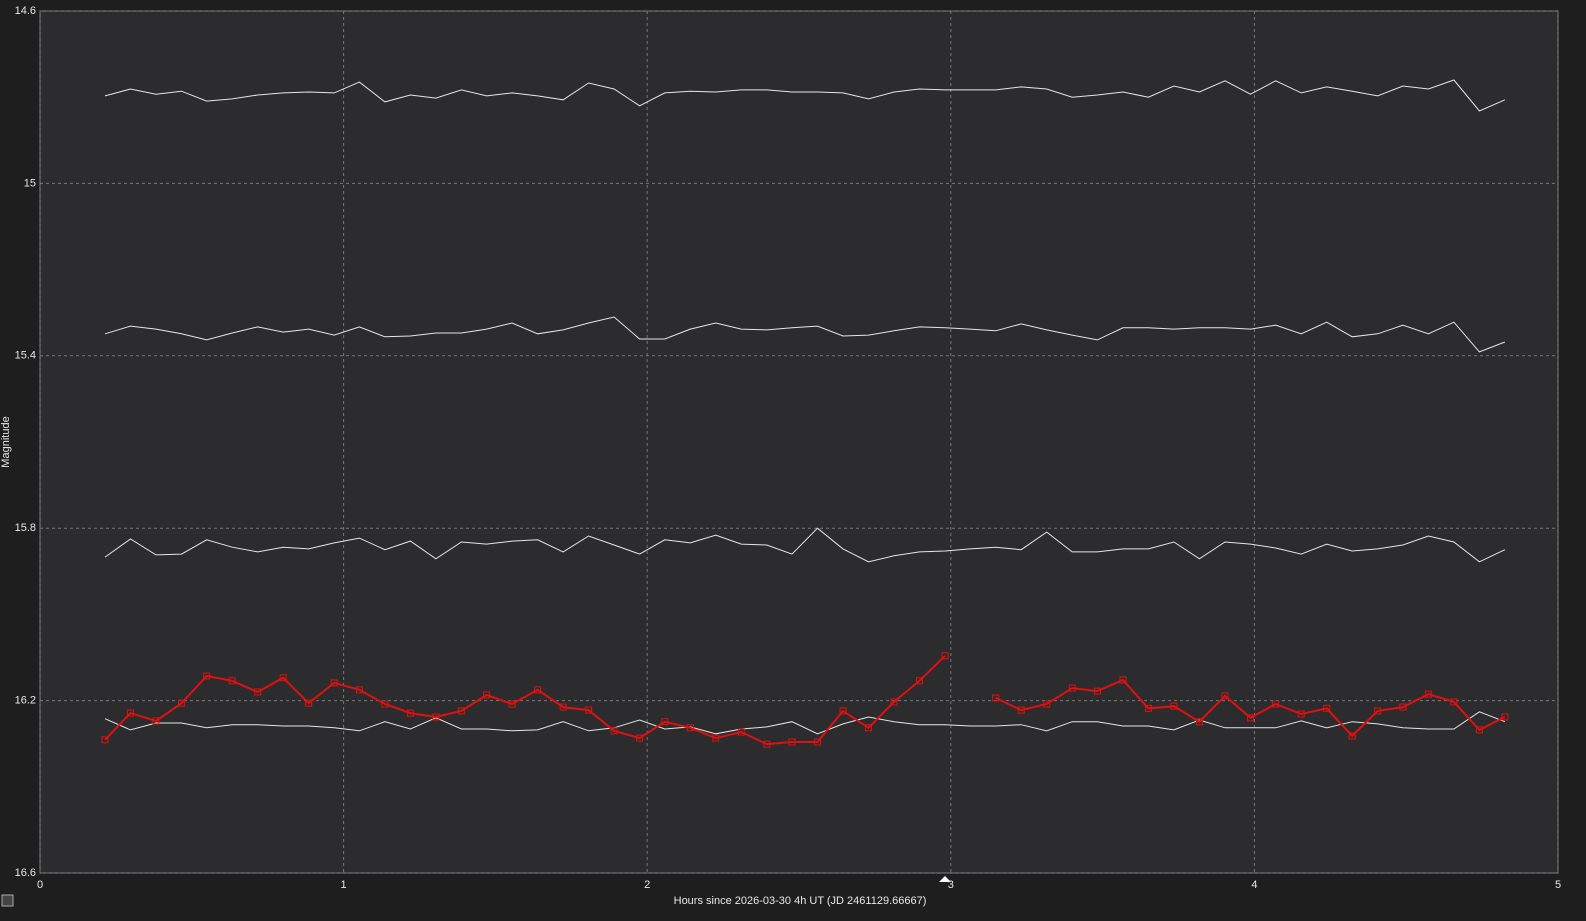 Image resolution: width=1586 pixels, height=921 pixels. Describe the element at coordinates (951, 885) in the screenshot. I see `x-tick-label: 3` at that location.